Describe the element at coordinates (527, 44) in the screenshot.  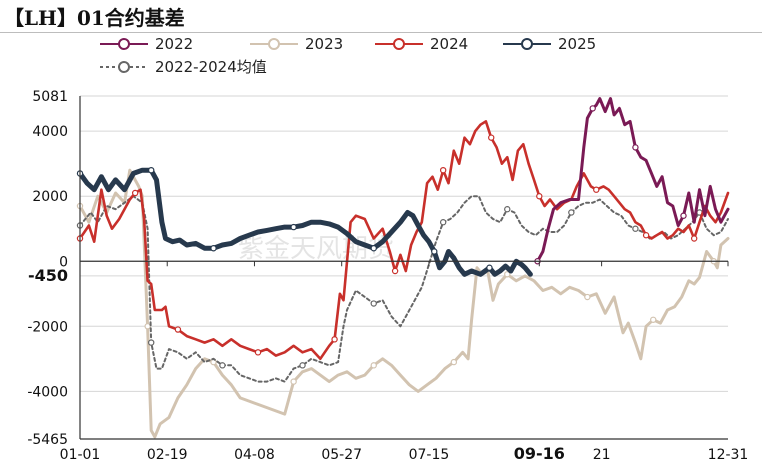
I see `legend-marker-2025` at that location.